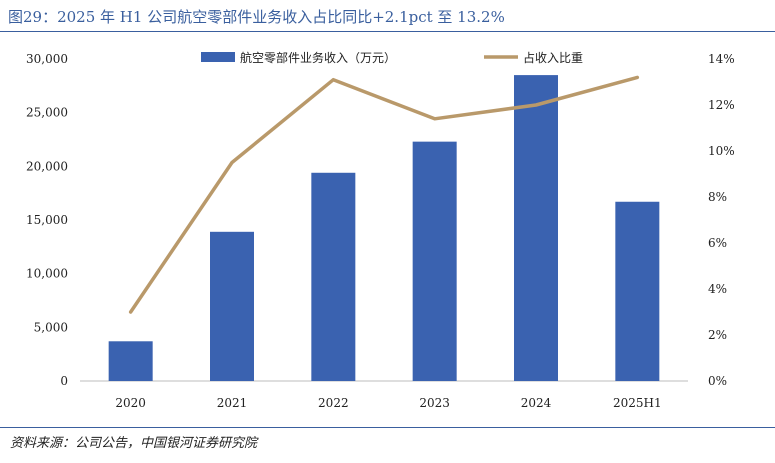 The height and width of the screenshot is (463, 775). Describe the element at coordinates (318, 57) in the screenshot. I see `legend-bar-label: 航空零部件业务收入（万元）` at that location.